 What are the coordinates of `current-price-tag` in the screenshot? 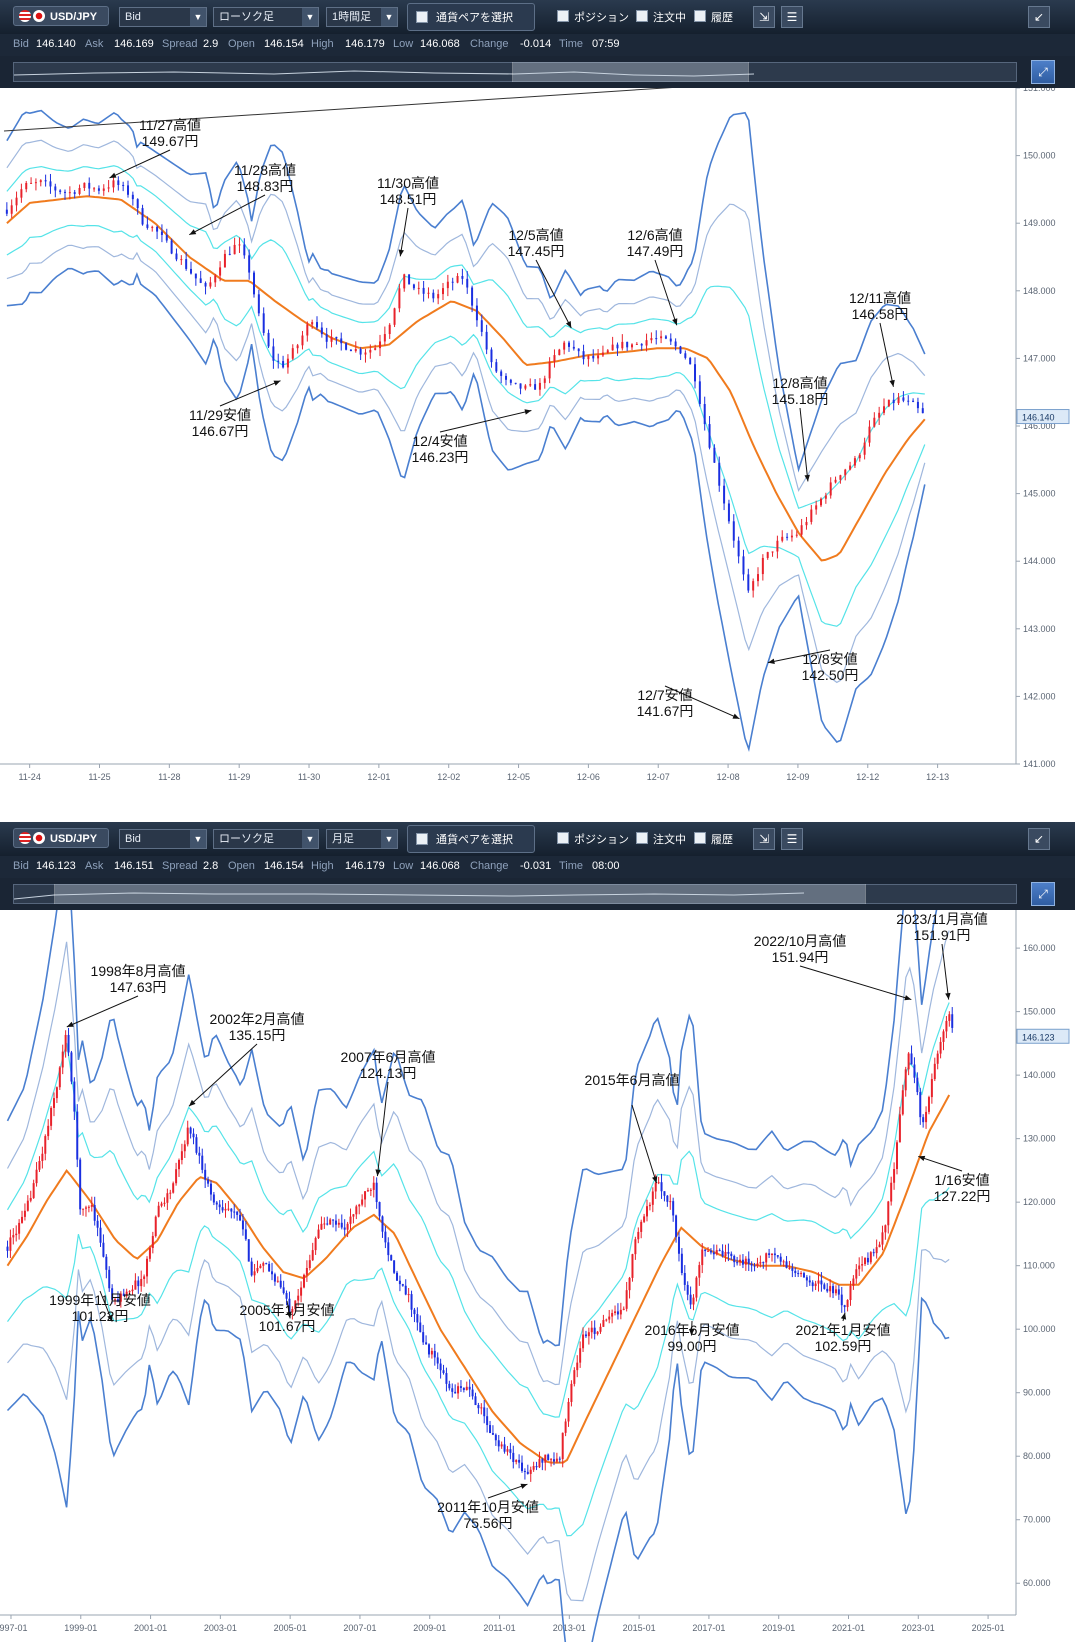 It's located at (1043, 1036).